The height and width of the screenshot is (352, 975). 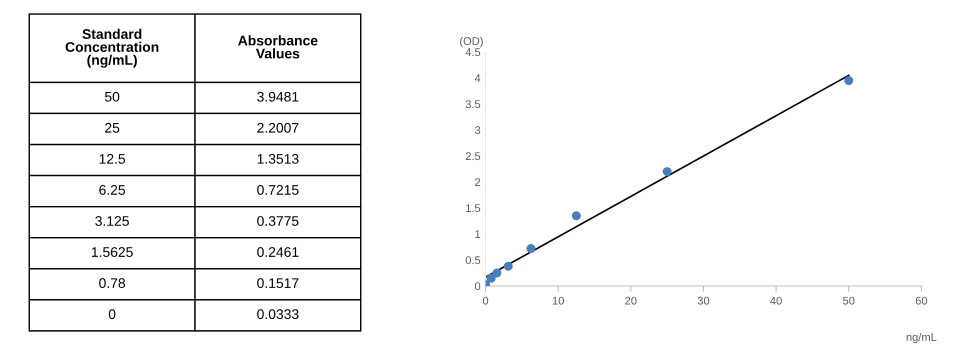 I want to click on y-tick-label: 2.5, so click(x=473, y=156).